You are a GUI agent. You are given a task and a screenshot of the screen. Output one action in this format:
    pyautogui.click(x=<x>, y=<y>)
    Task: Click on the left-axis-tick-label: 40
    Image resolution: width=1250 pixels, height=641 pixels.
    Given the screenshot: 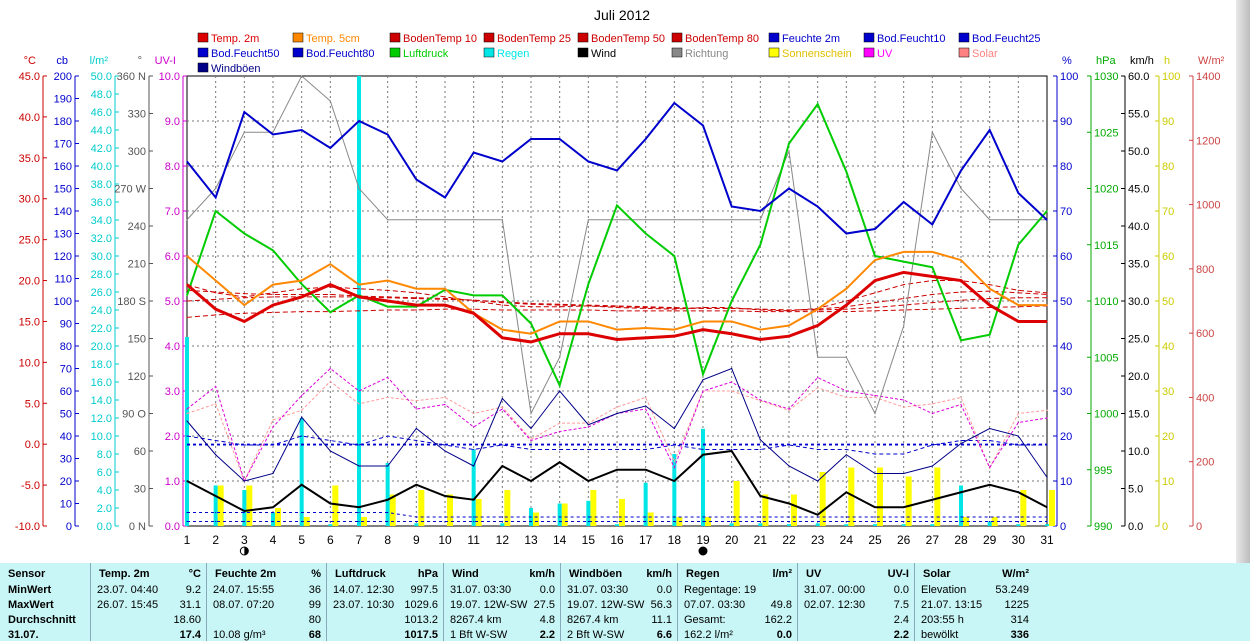 What is the action you would take?
    pyautogui.click(x=66, y=437)
    